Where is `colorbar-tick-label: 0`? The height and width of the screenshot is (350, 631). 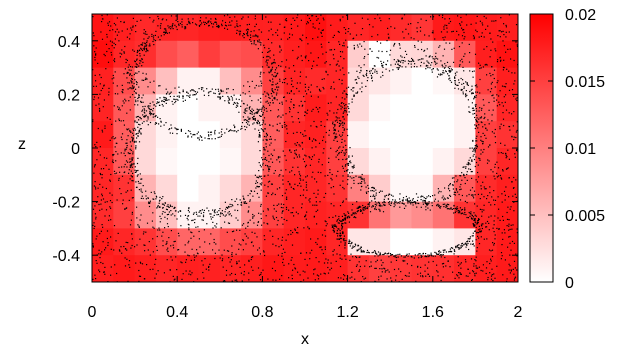
colorbar-tick-label: 0 is located at coordinates (569, 283).